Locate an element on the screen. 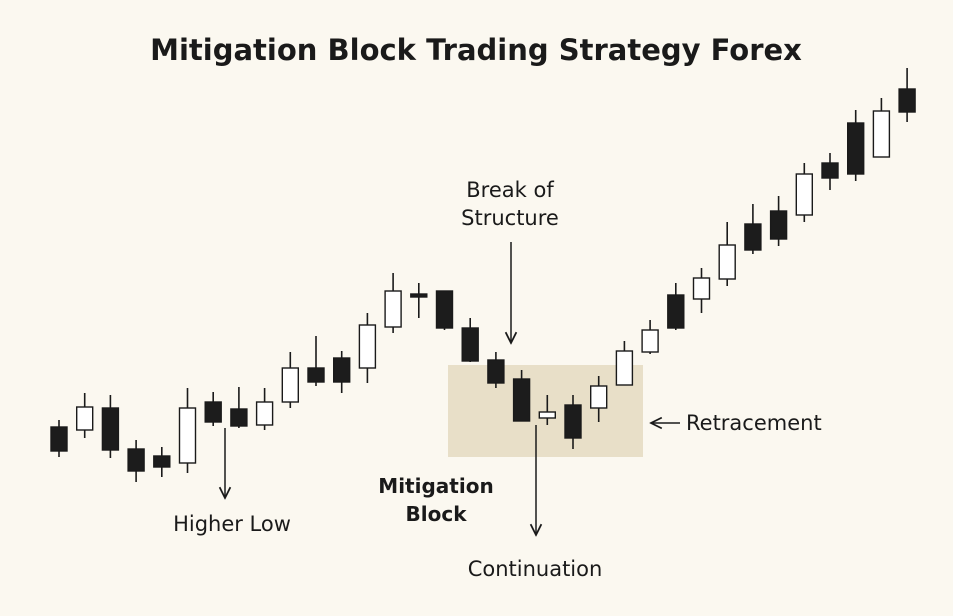 This screenshot has height=616, width=953. annotation: Block is located at coordinates (437, 514).